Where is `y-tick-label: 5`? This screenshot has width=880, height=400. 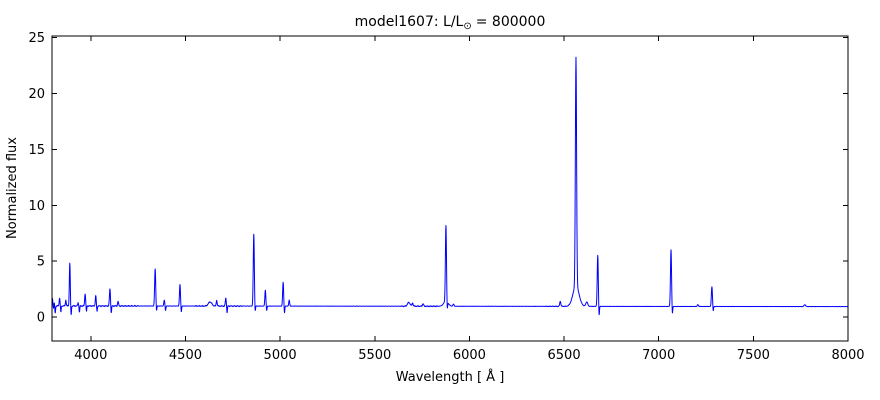
y-tick-label: 5 is located at coordinates (41, 262).